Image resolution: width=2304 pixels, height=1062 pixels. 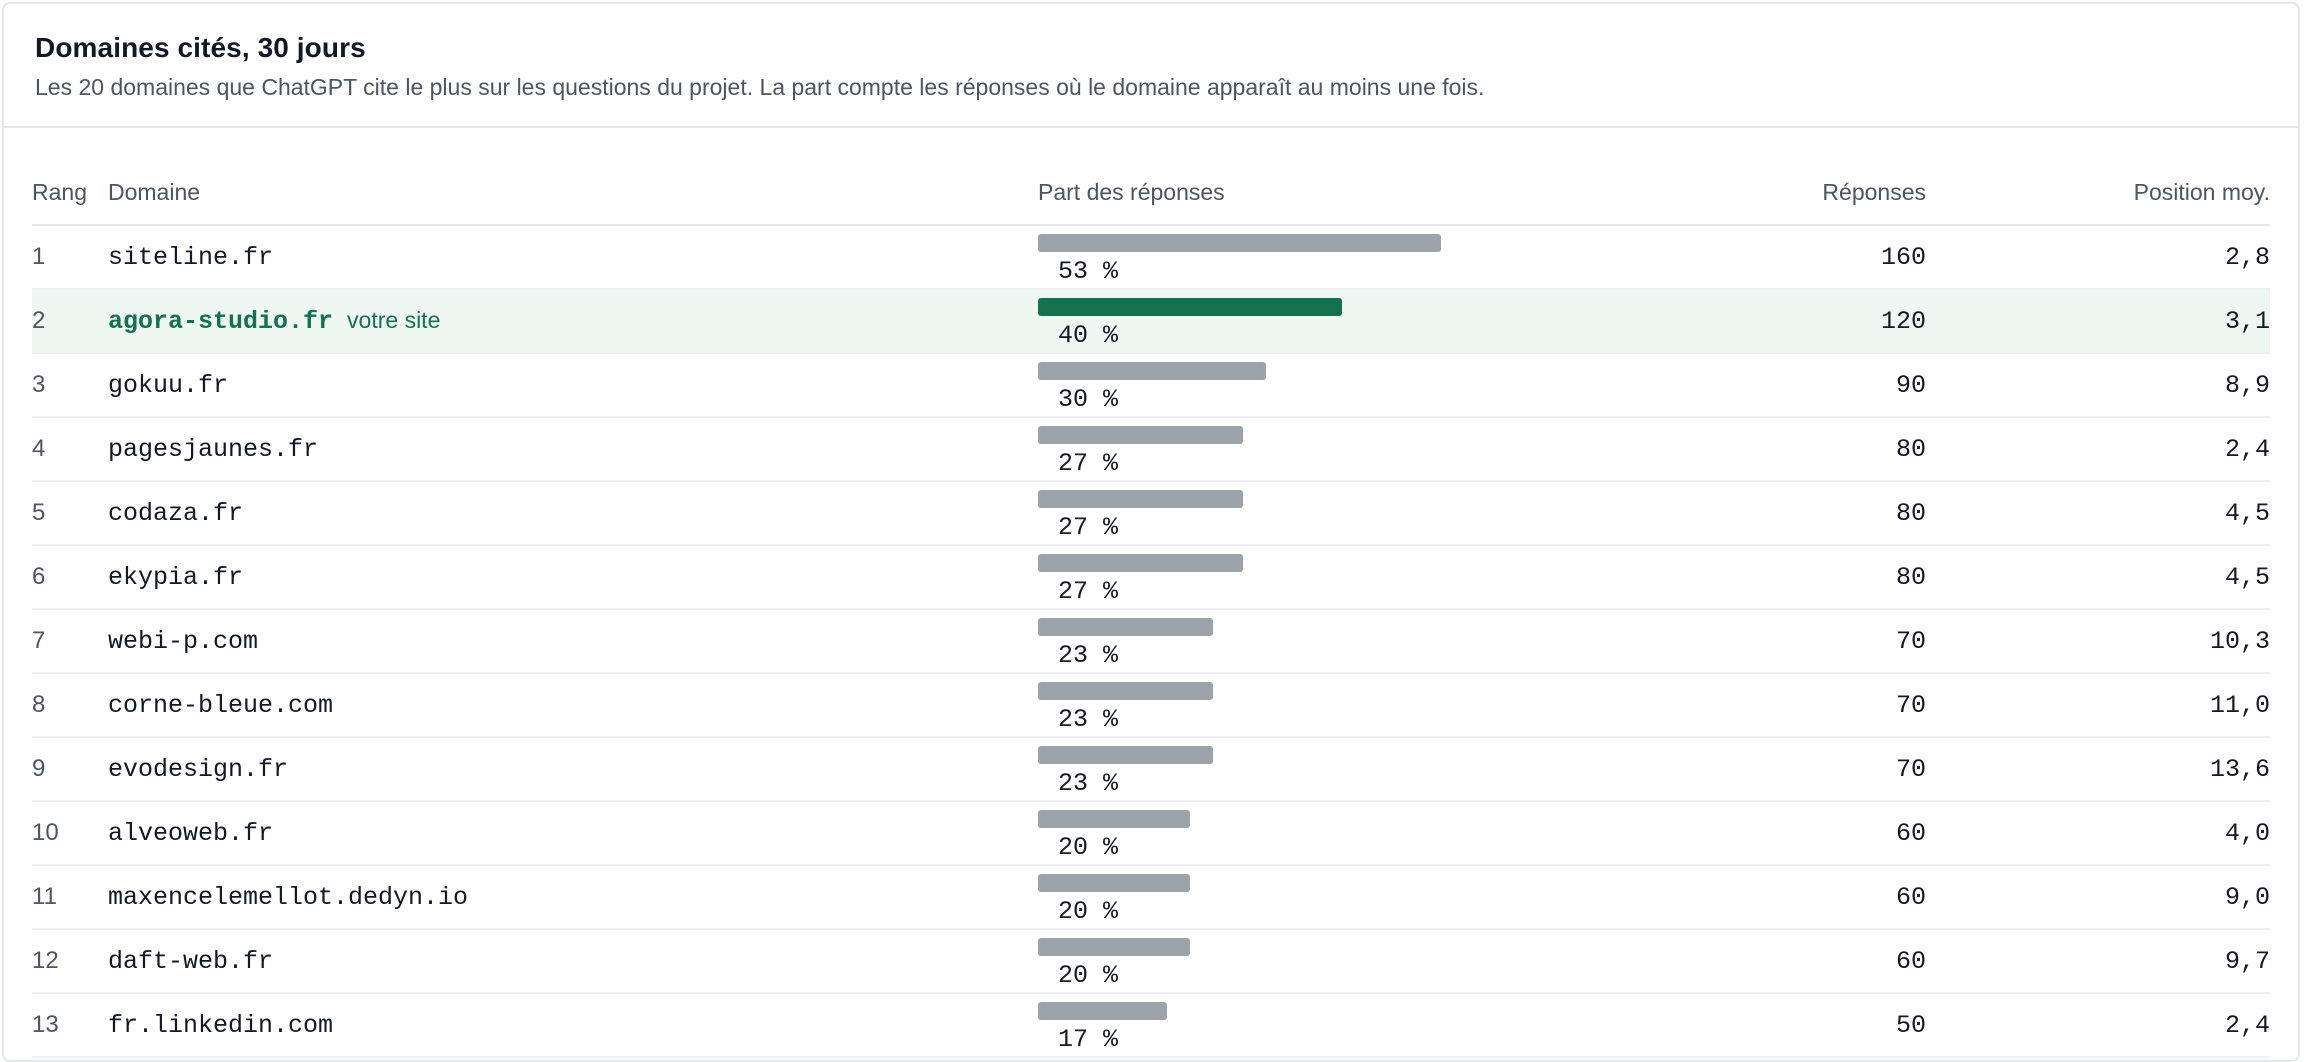 I want to click on column-header-responses: Réponses, so click(x=1742, y=193).